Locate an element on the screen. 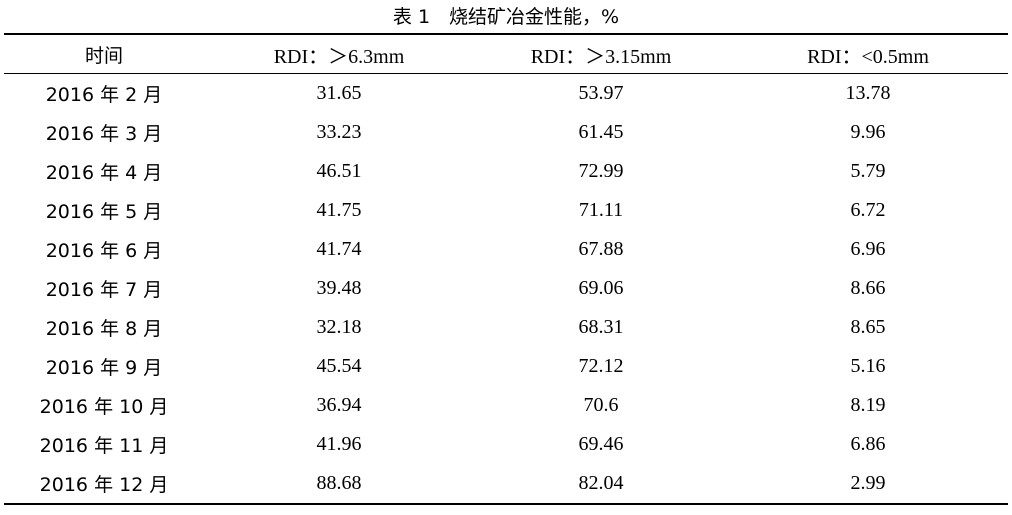 This screenshot has width=1012, height=515. cell-time: 2016 年 2 月 is located at coordinates (104, 95).